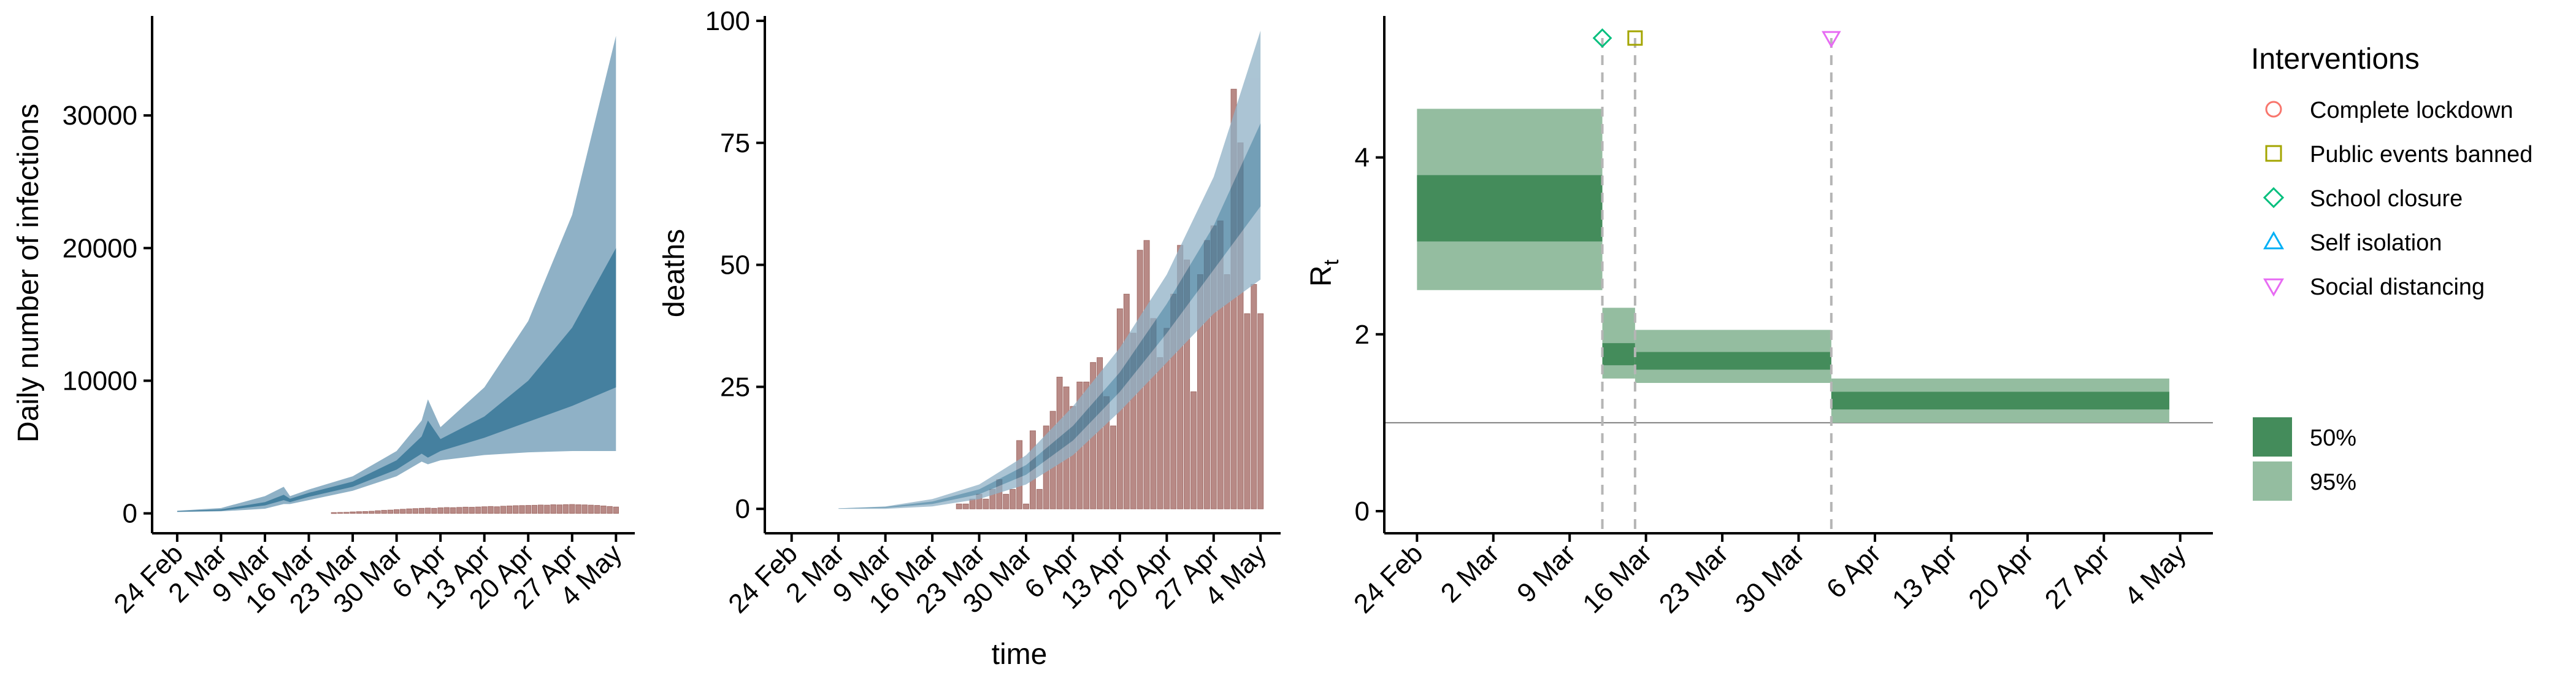 Image resolution: width=2576 pixels, height=683 pixels. I want to click on rt-x-tick-label: 4 May, so click(2154, 574).